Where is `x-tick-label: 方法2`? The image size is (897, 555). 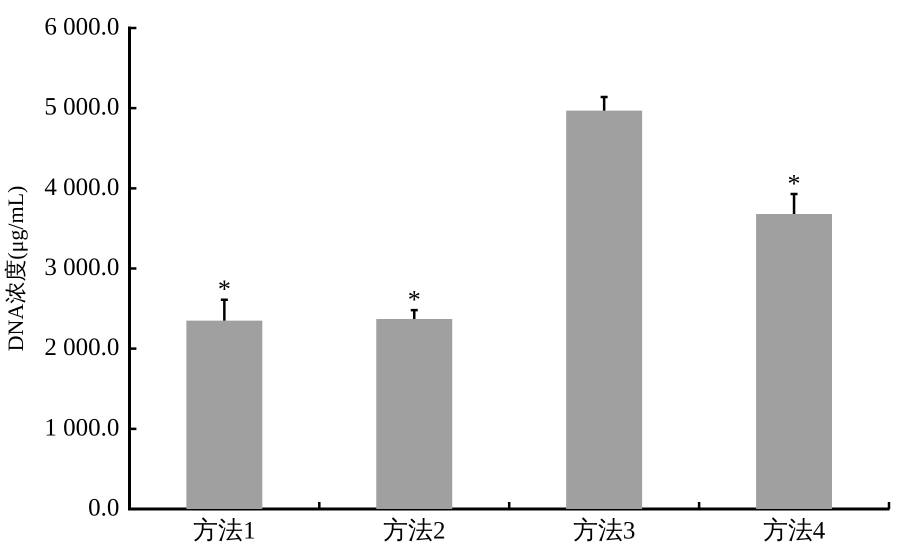 x-tick-label: 方法2 is located at coordinates (414, 530).